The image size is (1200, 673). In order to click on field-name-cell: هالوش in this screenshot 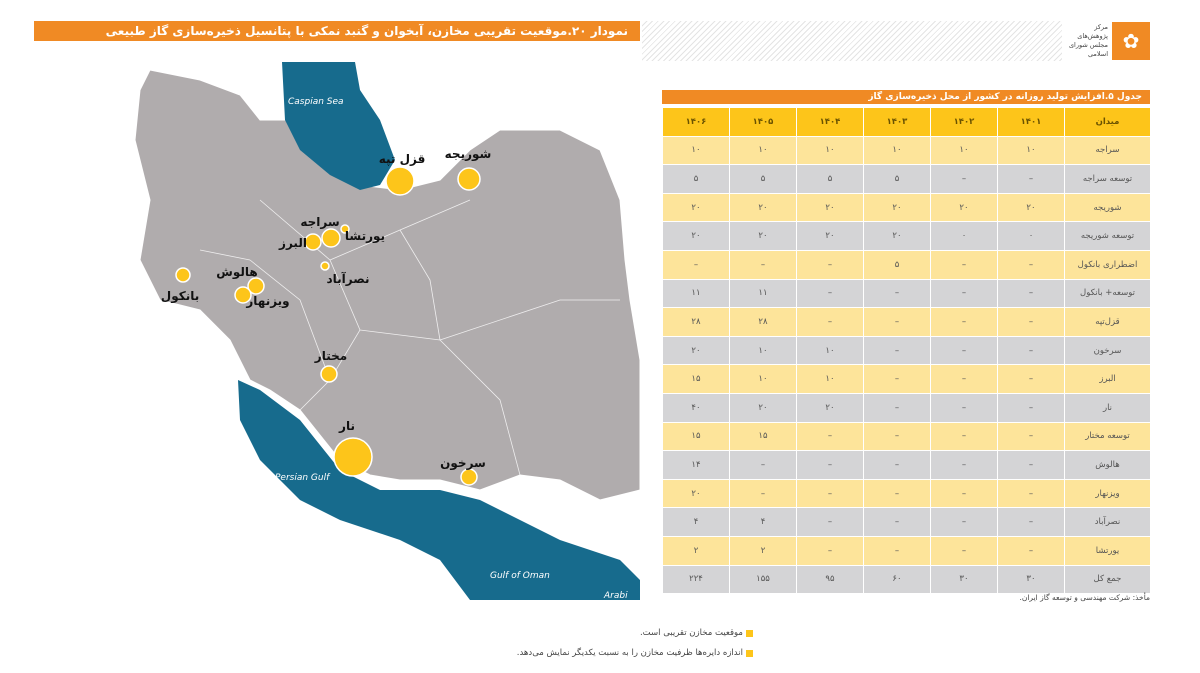, I will do `click(1107, 465)`.